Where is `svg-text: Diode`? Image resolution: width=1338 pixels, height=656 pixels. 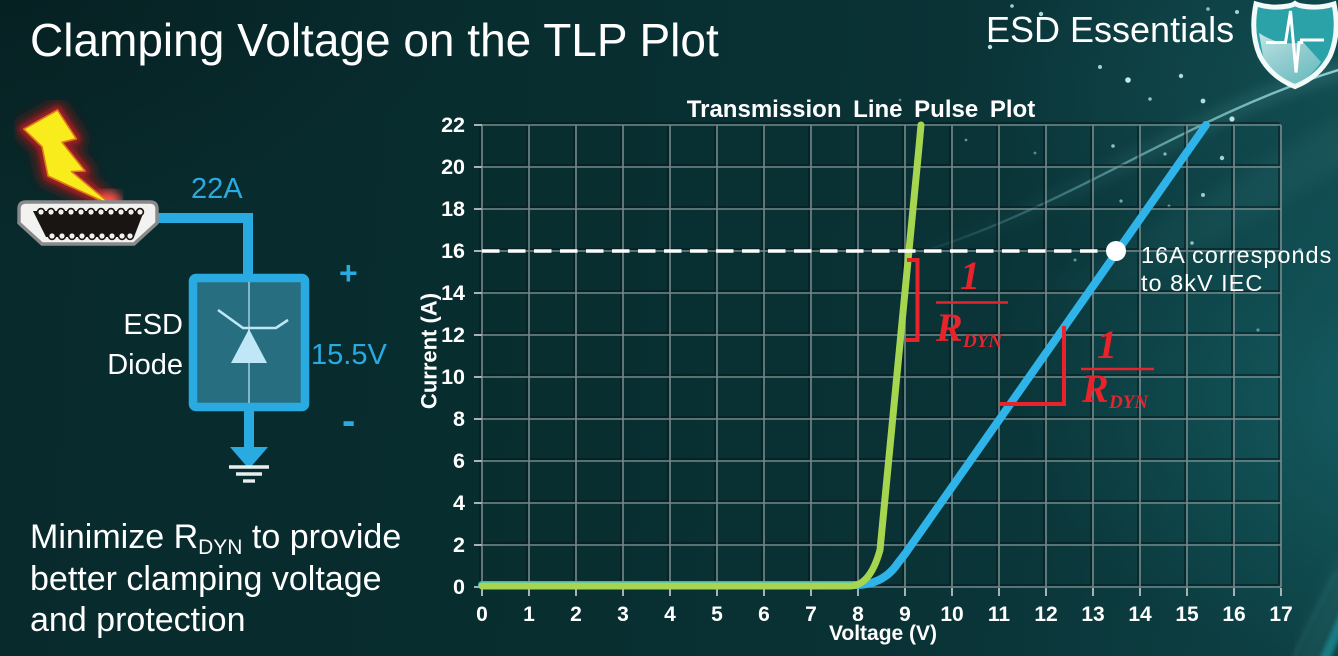
svg-text: Diode is located at coordinates (145, 365).